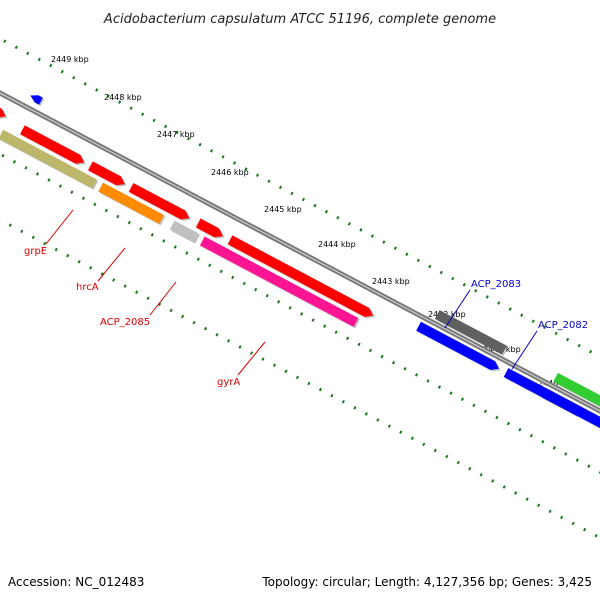 The height and width of the screenshot is (600, 600). I want to click on gene-label-grpE: grpE, so click(35, 251).